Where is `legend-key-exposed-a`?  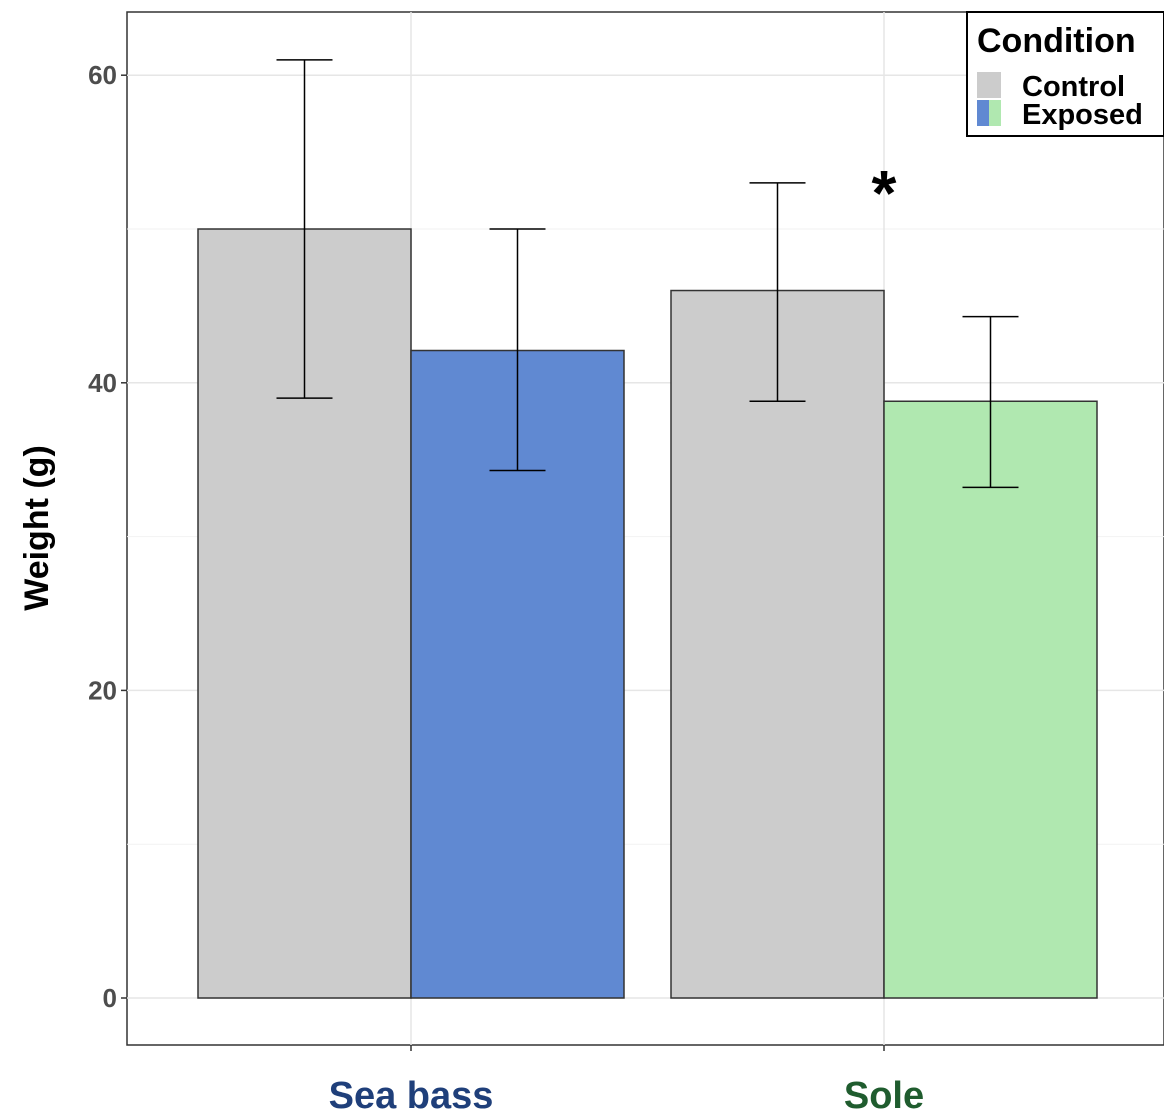
legend-key-exposed-a is located at coordinates (983, 113).